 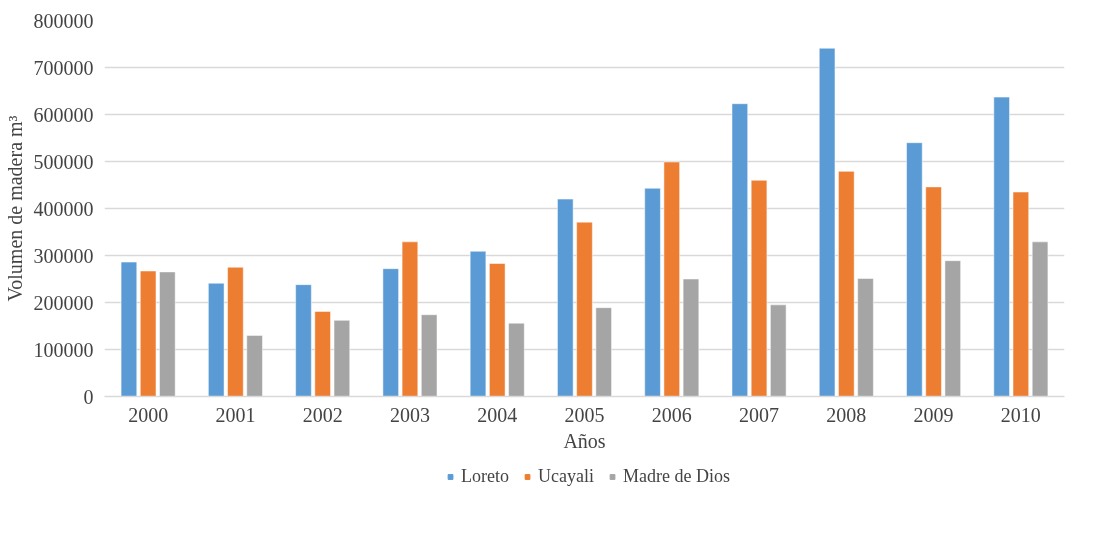 What do you see at coordinates (63, 208) in the screenshot?
I see `y-tick-label: 400000` at bounding box center [63, 208].